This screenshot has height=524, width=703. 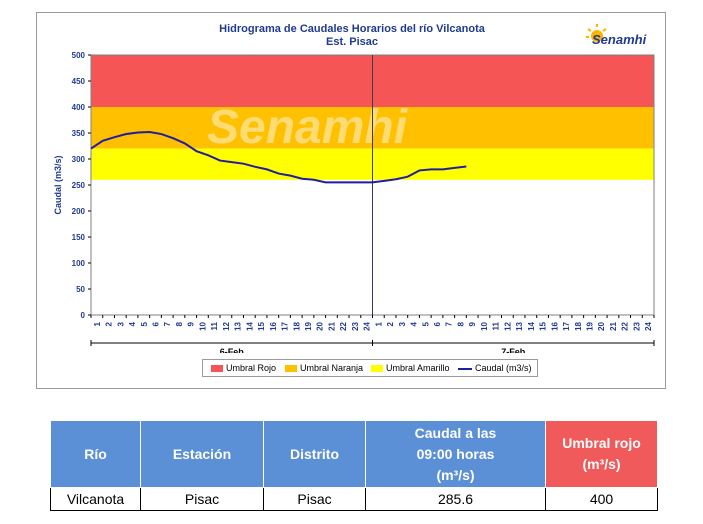 I want to click on cell-caudal: 285.6, so click(x=455, y=499).